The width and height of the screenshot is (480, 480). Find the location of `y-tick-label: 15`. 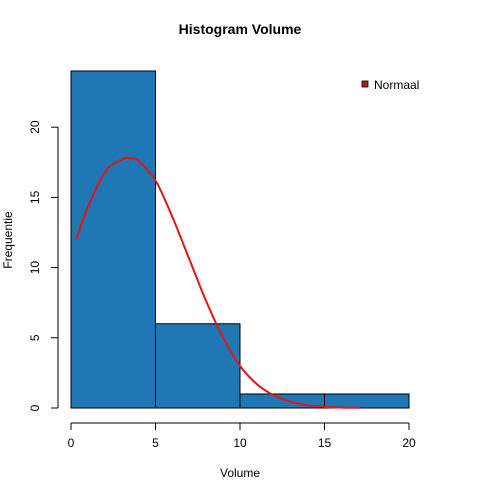

y-tick-label: 15 is located at coordinates (35, 197).